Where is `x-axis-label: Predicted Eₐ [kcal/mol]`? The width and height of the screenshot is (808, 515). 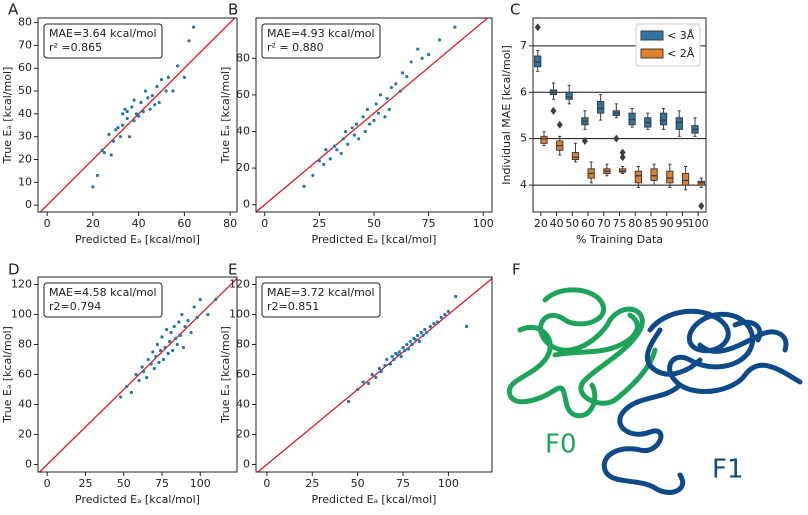 x-axis-label: Predicted Eₐ [kcal/mol] is located at coordinates (137, 239).